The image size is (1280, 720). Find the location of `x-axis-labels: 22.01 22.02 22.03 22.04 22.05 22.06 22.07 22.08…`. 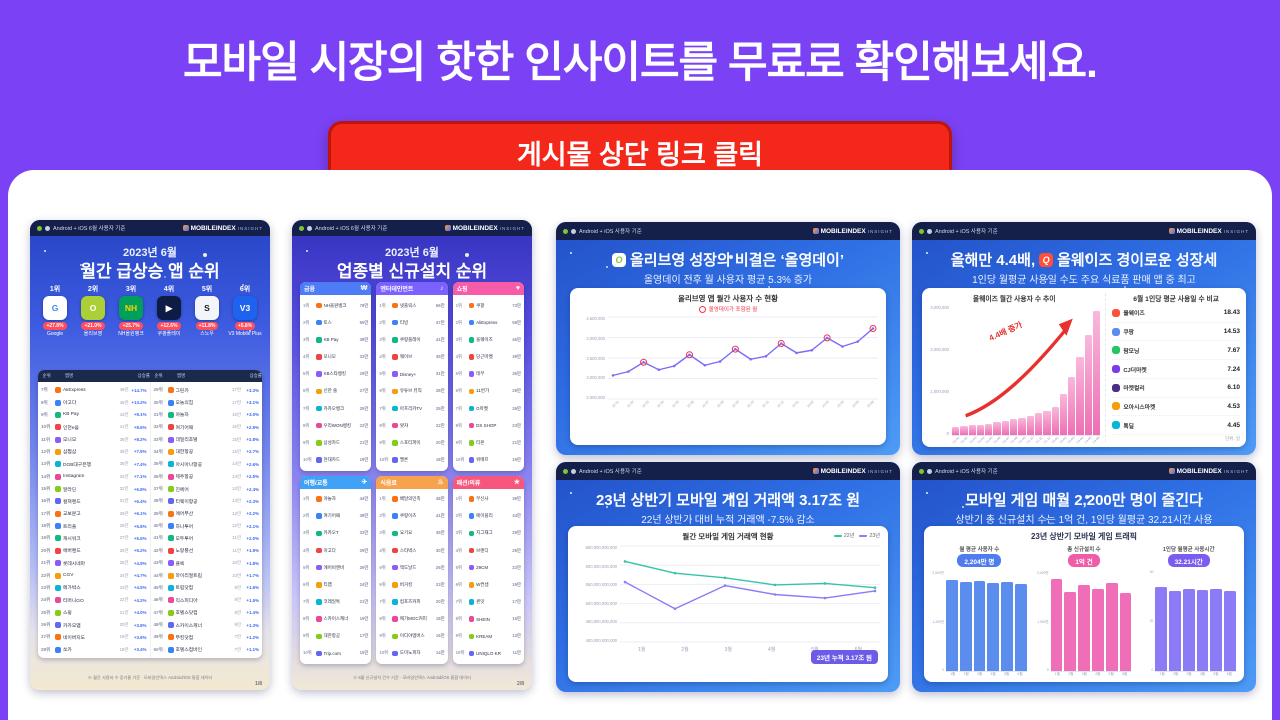

x-axis-labels: 22.01 22.02 22.03 22.04 22.05 22.06 22.07 22.08… is located at coordinates (743, 404).